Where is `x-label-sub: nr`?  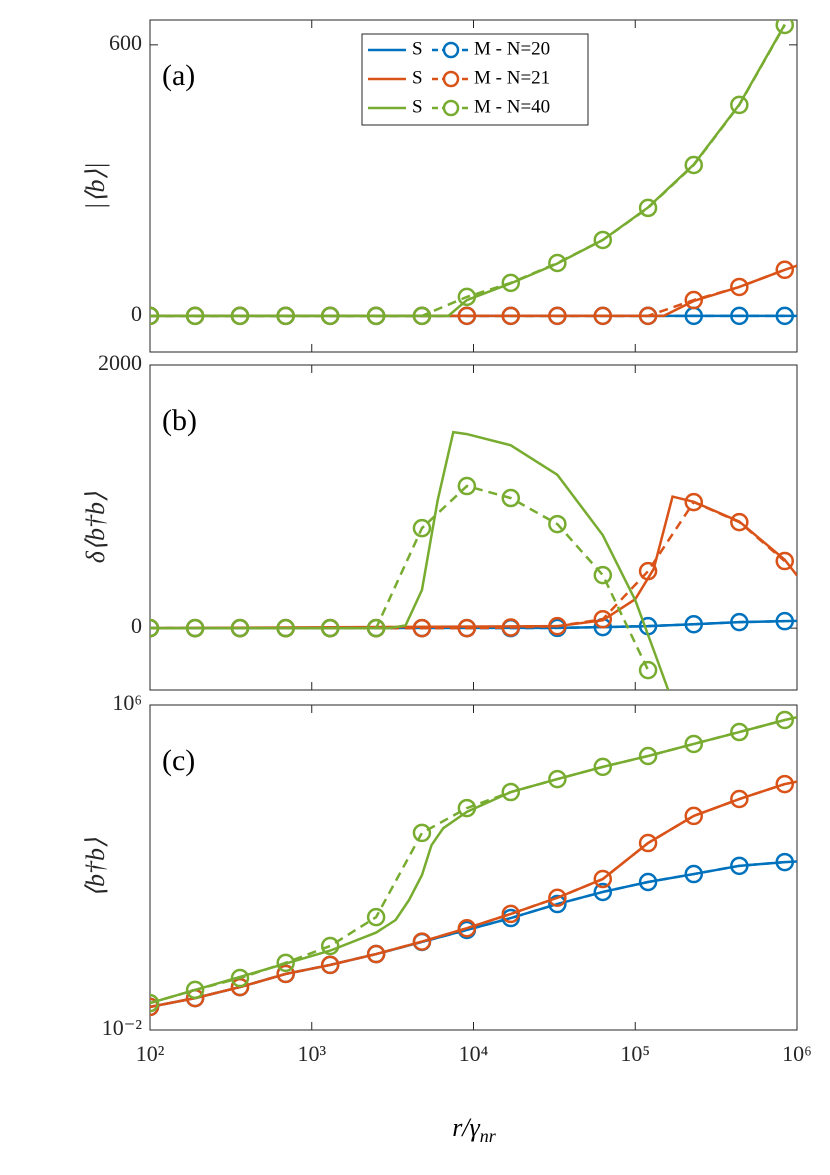
x-label-sub: nr is located at coordinates (488, 1136).